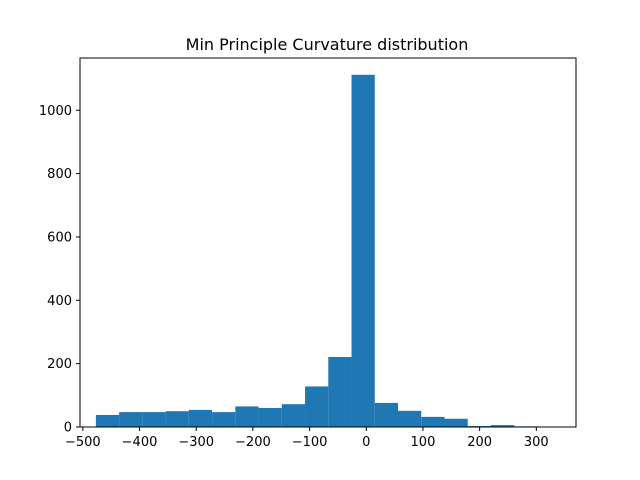  Describe the element at coordinates (327, 44) in the screenshot. I see `chart-title: Min Principle Curvature distribution` at that location.